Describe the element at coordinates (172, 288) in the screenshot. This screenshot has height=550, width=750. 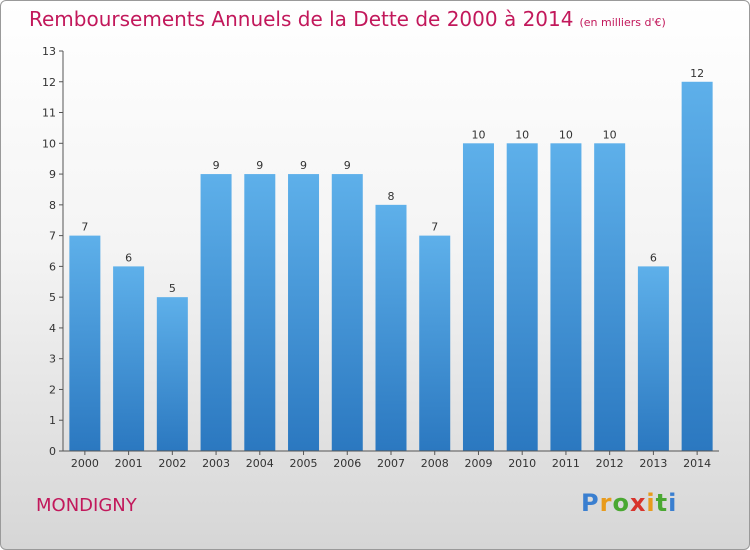
I see `data-label: 5` at that location.